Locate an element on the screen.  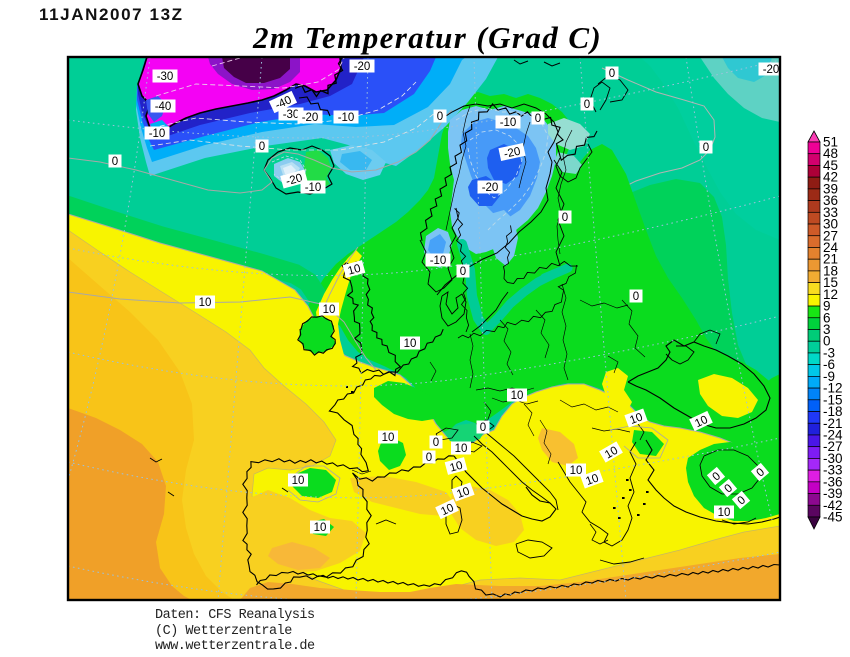
svg-text: -27 is located at coordinates (833, 446).